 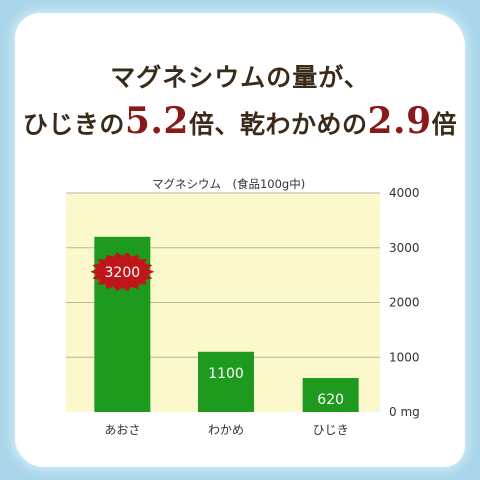 I want to click on headline-line-1: マグネシウムの量が、, so click(x=240, y=76).